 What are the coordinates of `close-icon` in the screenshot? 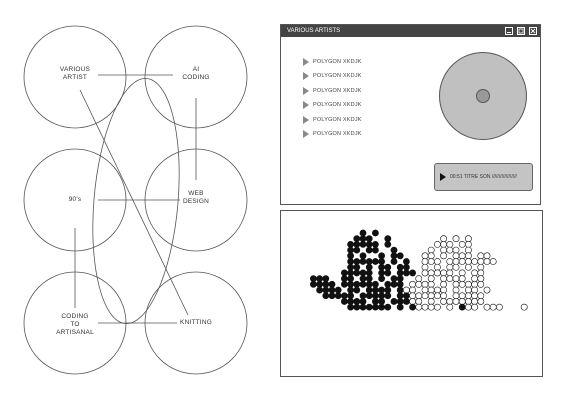 It's located at (533, 31).